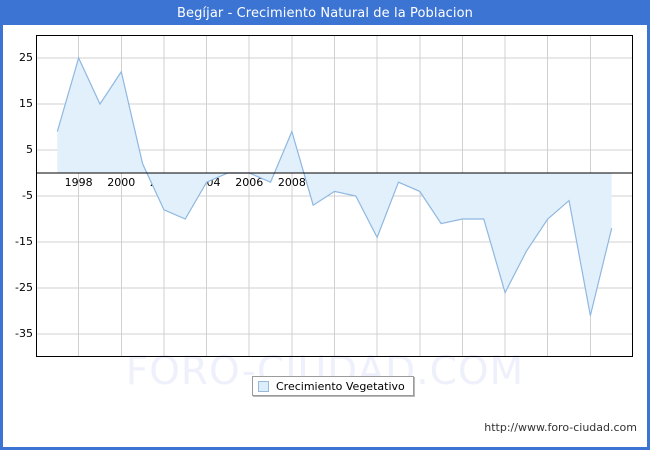  Describe the element at coordinates (18, 196) in the screenshot. I see `y-axis-labels: 25 15 5 -5 -15 -25 -35` at that location.